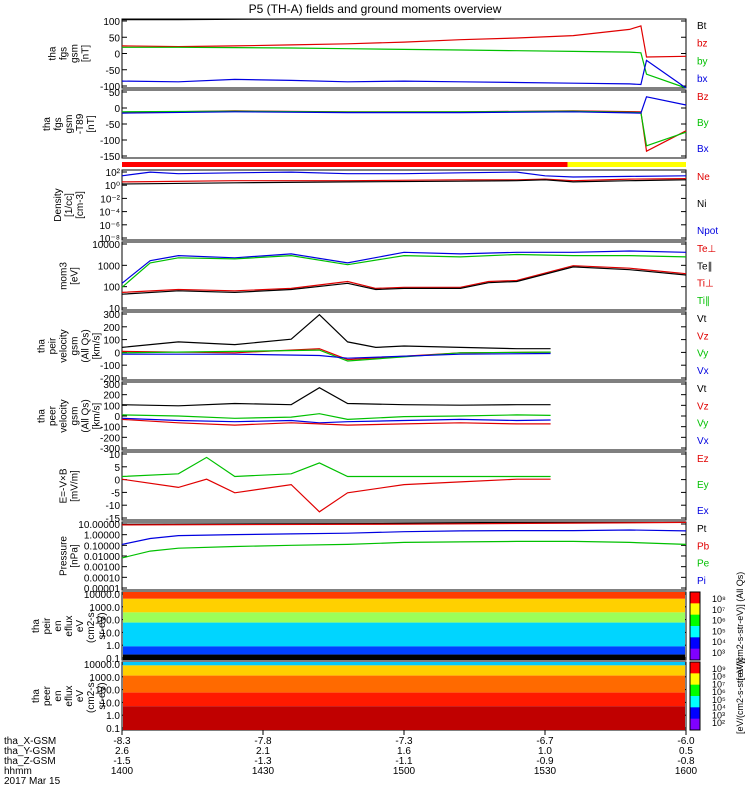 Image resolution: width=750 pixels, height=800 pixels. Describe the element at coordinates (384, 487) in the screenshot. I see `panel-7: 10 5 0-5 -10 -15 E=-V×B [mV/m] Ez Ey Ex` at that location.